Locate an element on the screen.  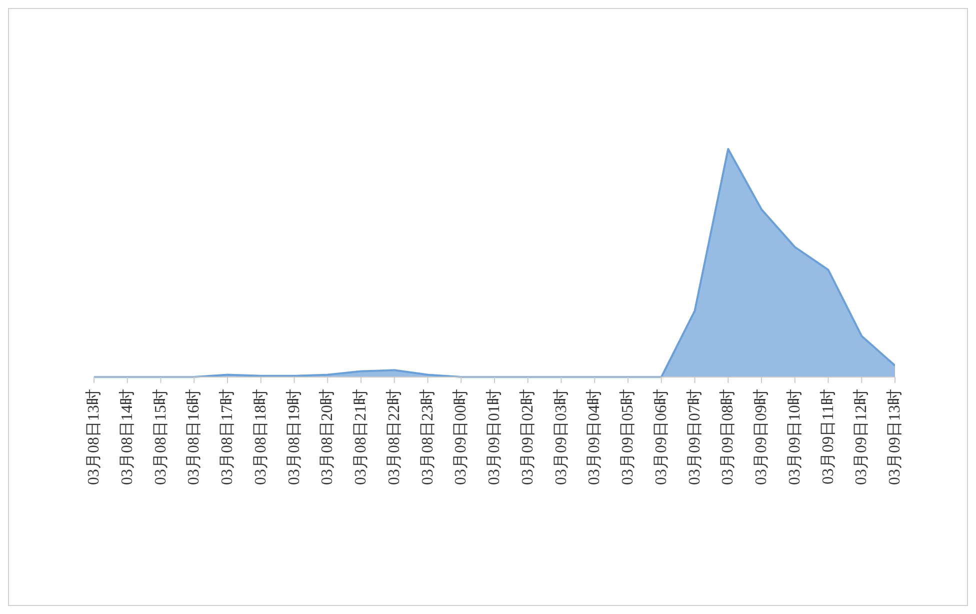
x-tick-label: 03月09日09时 is located at coordinates (761, 437).